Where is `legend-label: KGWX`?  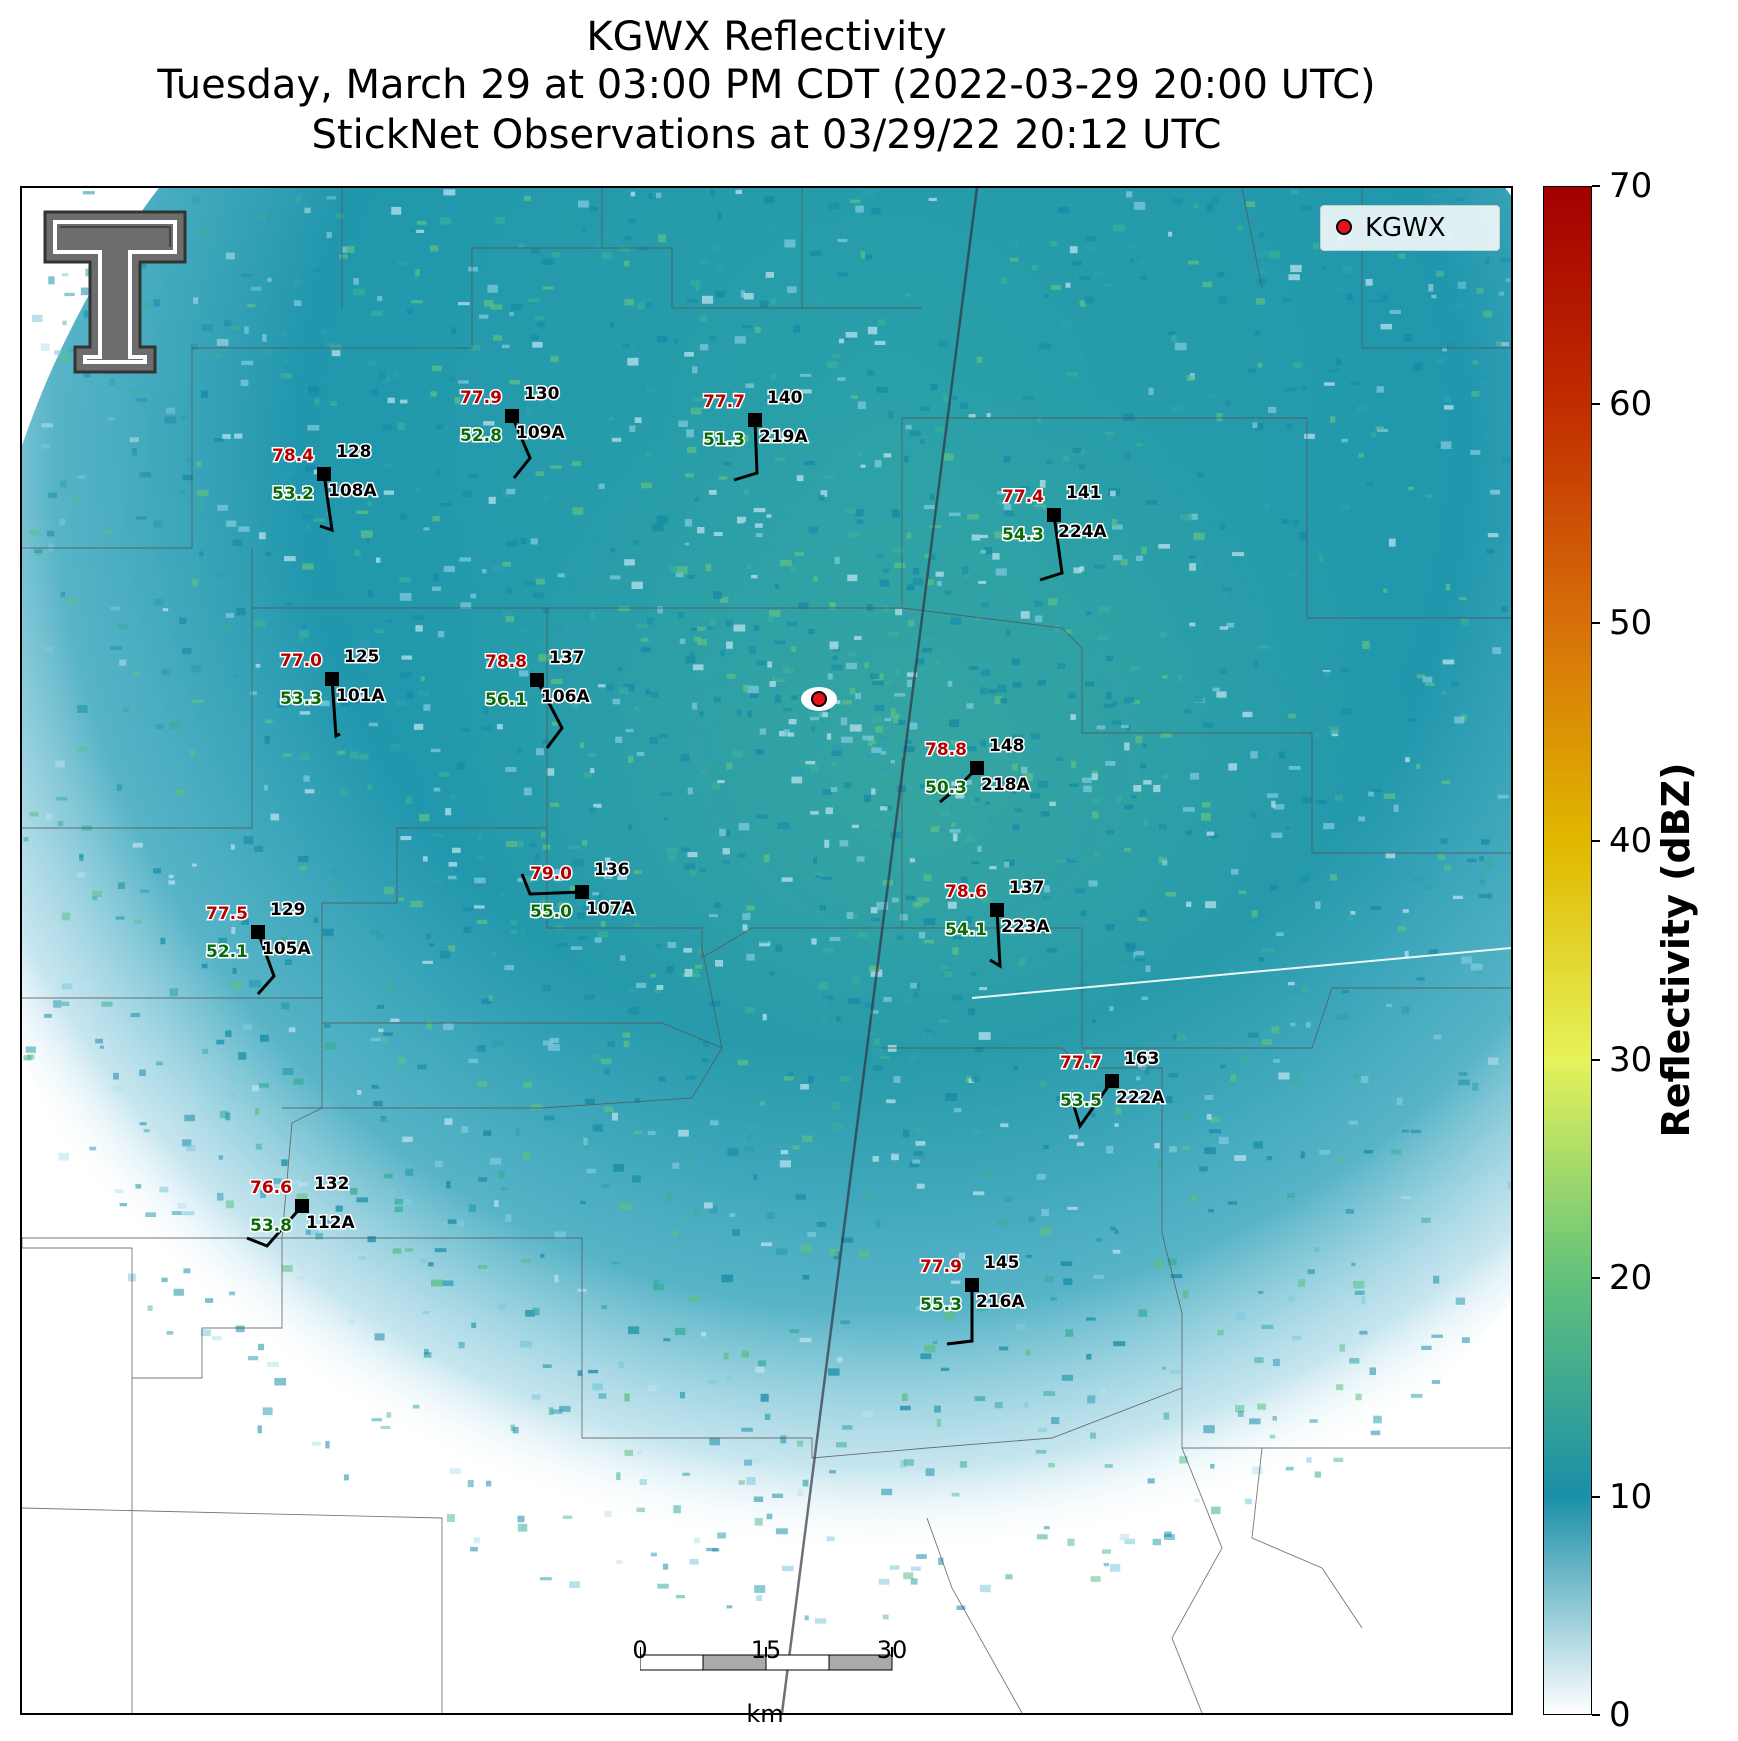 legend-label: KGWX is located at coordinates (1405, 228).